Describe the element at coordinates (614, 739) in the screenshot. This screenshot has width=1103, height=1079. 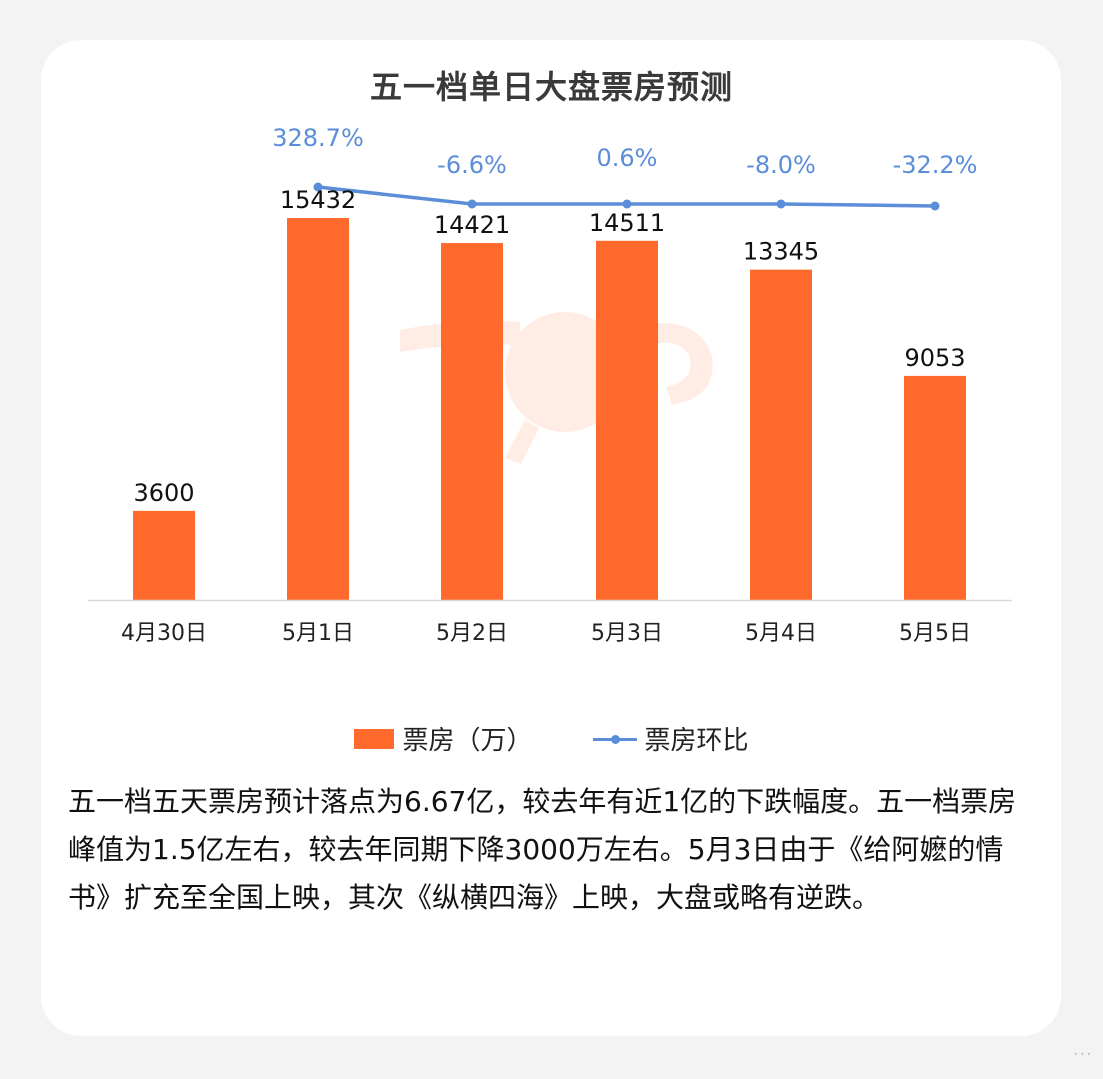
I see `legend-line-swatch` at that location.